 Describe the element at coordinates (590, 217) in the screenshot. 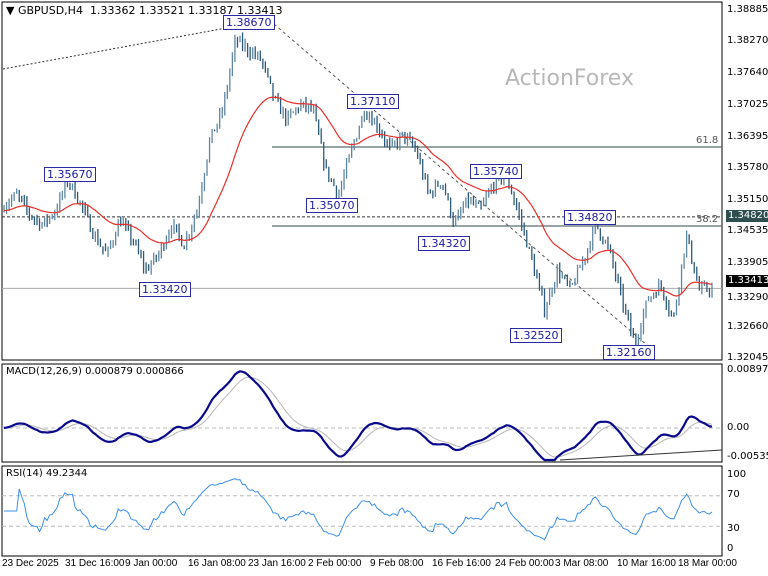

I see `swing-label: 1.34820` at that location.